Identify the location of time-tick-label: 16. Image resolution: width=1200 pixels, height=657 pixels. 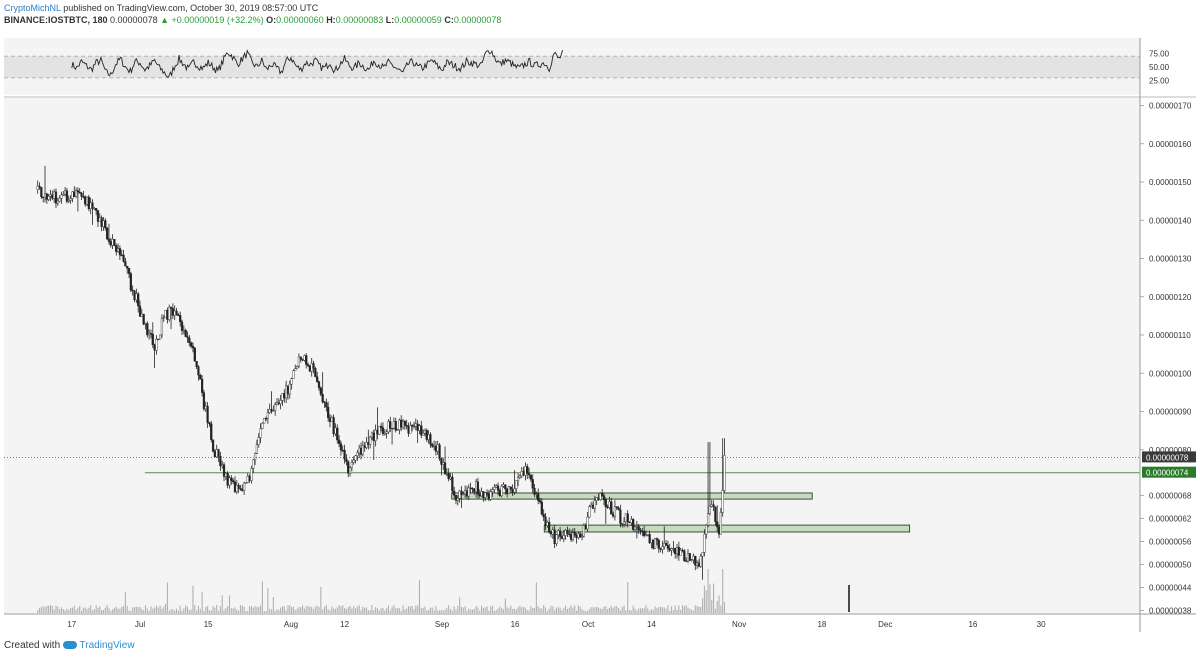
(972, 624).